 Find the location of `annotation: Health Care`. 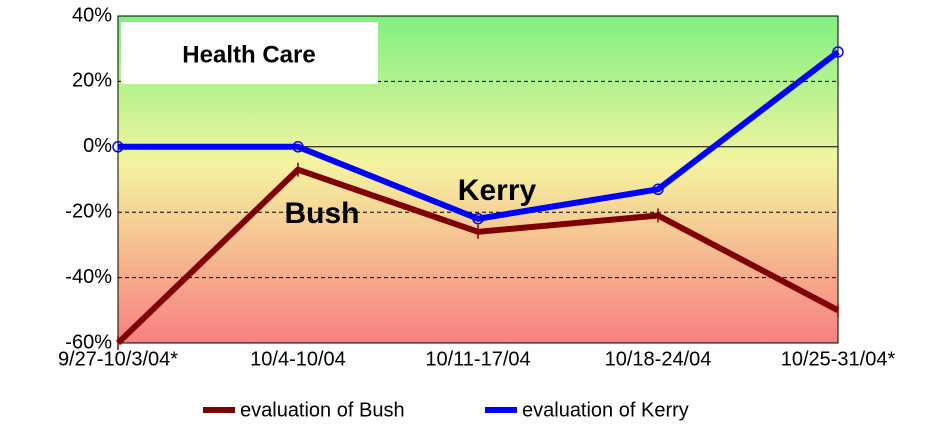

annotation: Health Care is located at coordinates (248, 54).